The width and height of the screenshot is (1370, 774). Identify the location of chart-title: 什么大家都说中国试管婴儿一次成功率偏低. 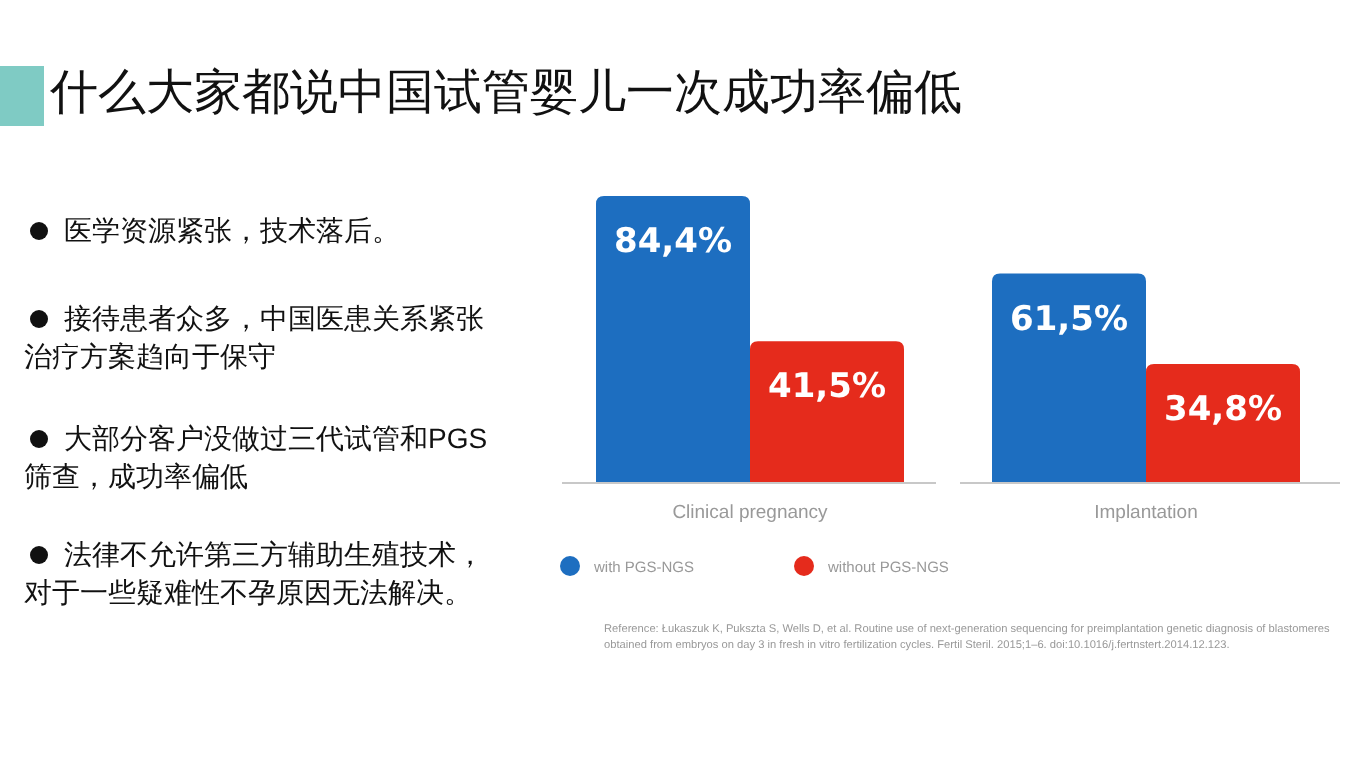
(506, 94).